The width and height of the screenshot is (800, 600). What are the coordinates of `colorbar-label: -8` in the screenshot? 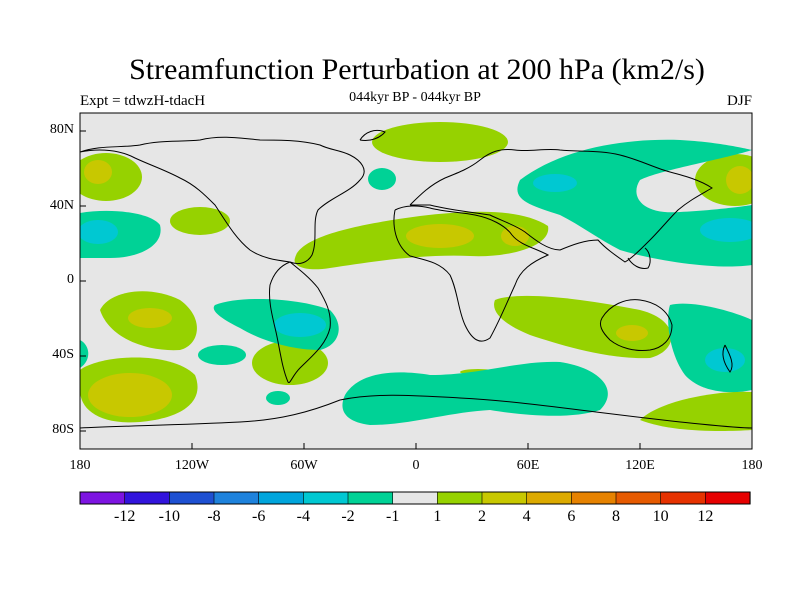 It's located at (214, 516).